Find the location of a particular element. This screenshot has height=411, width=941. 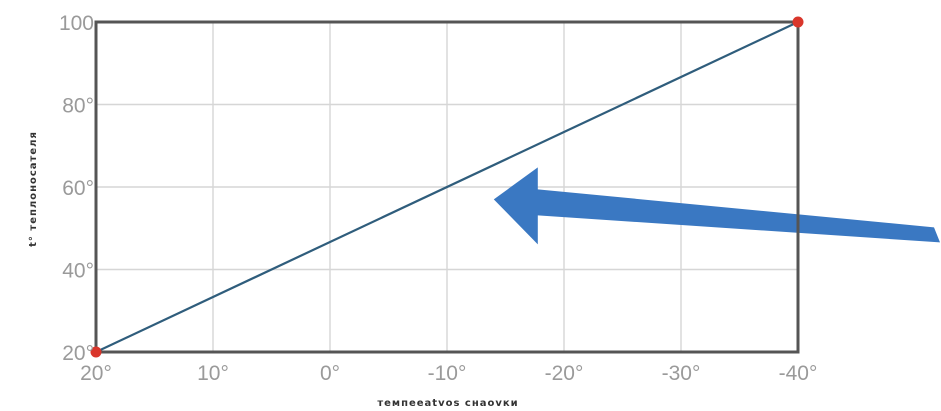

y-tick-label: 20° is located at coordinates (78, 353).